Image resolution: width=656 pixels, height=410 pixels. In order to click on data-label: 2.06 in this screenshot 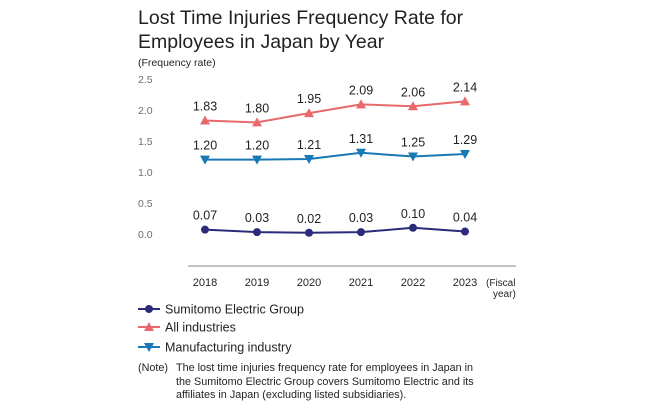, I will do `click(413, 92)`.